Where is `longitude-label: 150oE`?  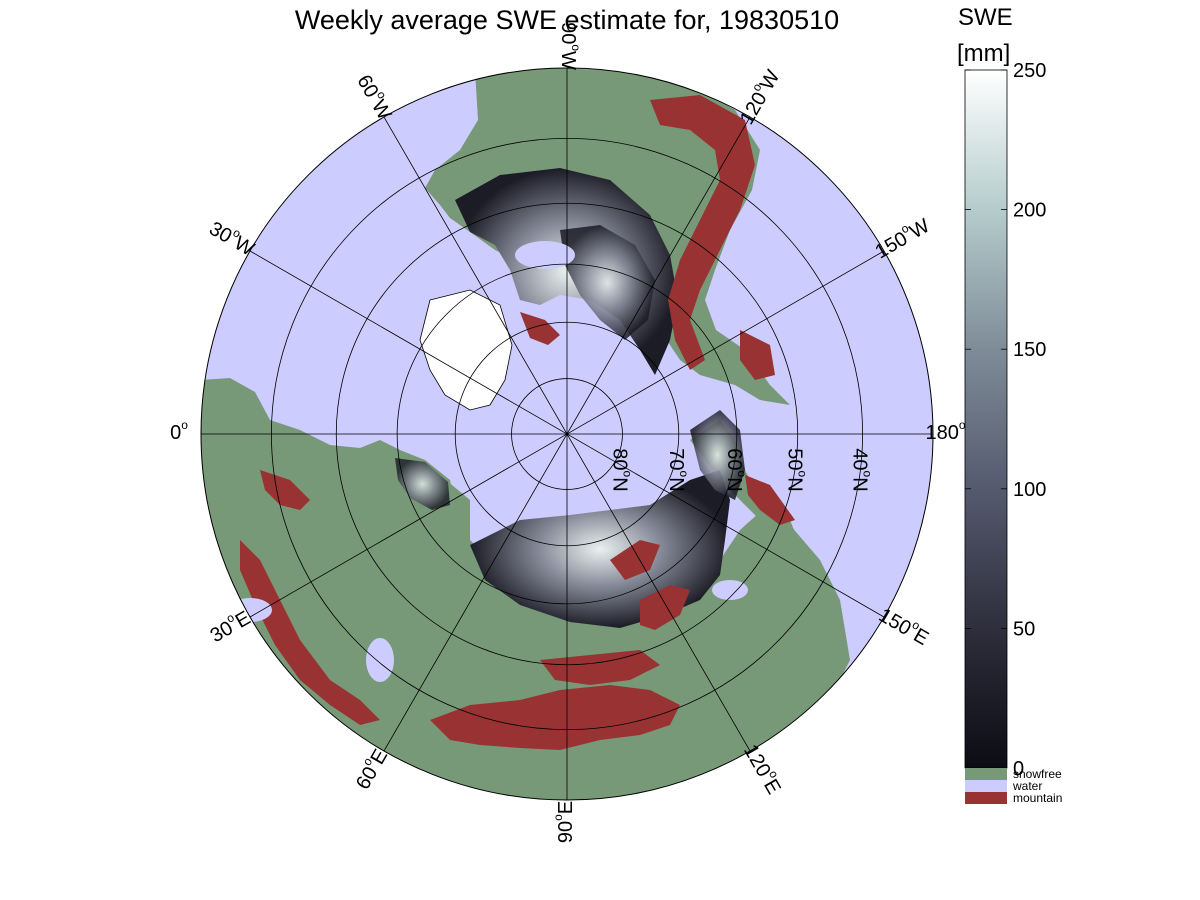
longitude-label: 150oE is located at coordinates (904, 625).